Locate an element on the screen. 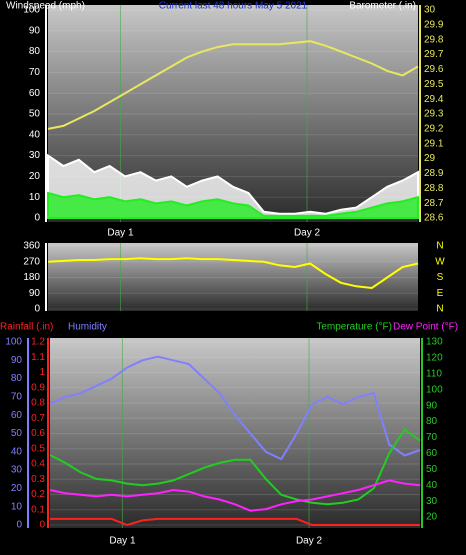 This screenshot has width=466, height=555. y-axis-title: Windspeed (mph) is located at coordinates (45, 6).